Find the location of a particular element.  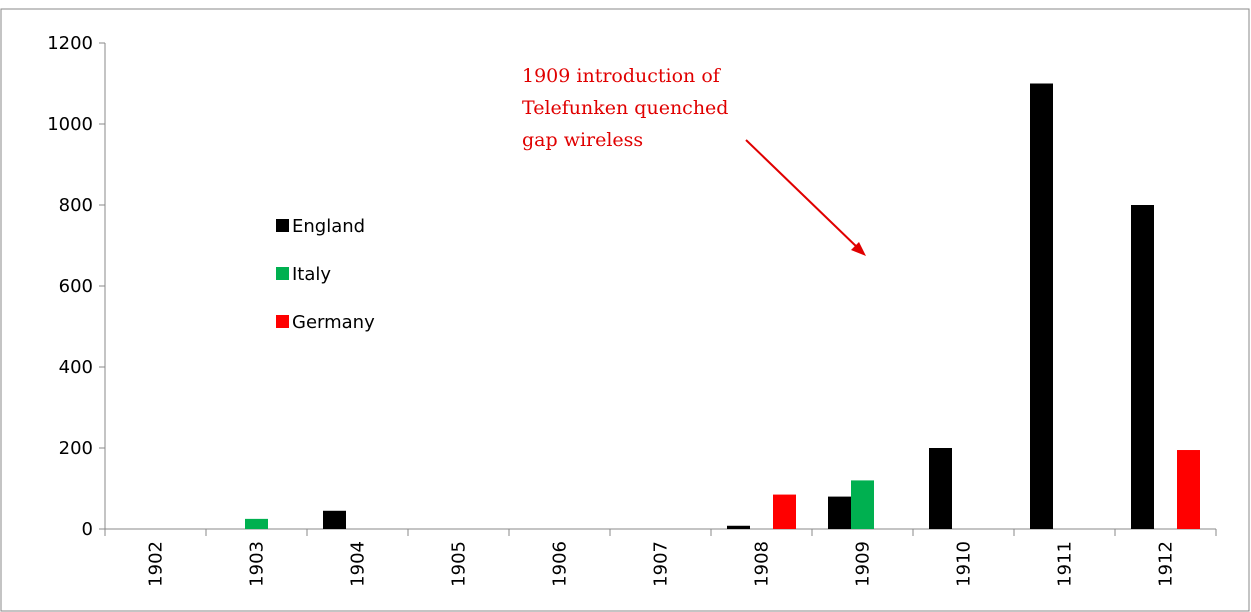

y-tick-label: 600 is located at coordinates (76, 286).